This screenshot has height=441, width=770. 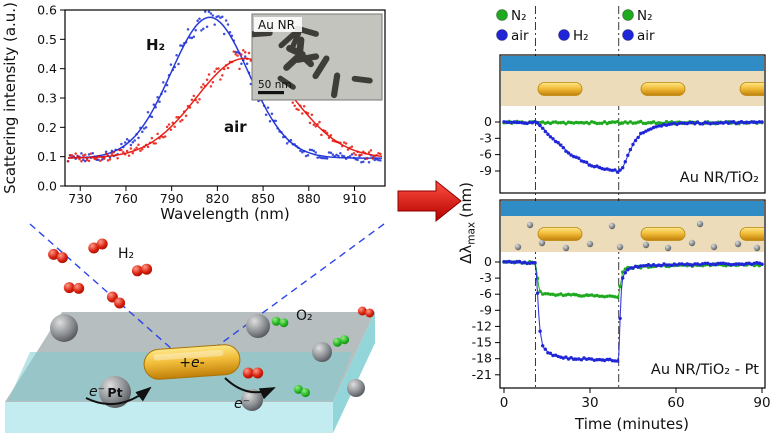 I want to click on ylabel-subscript: max, so click(x=472, y=233).